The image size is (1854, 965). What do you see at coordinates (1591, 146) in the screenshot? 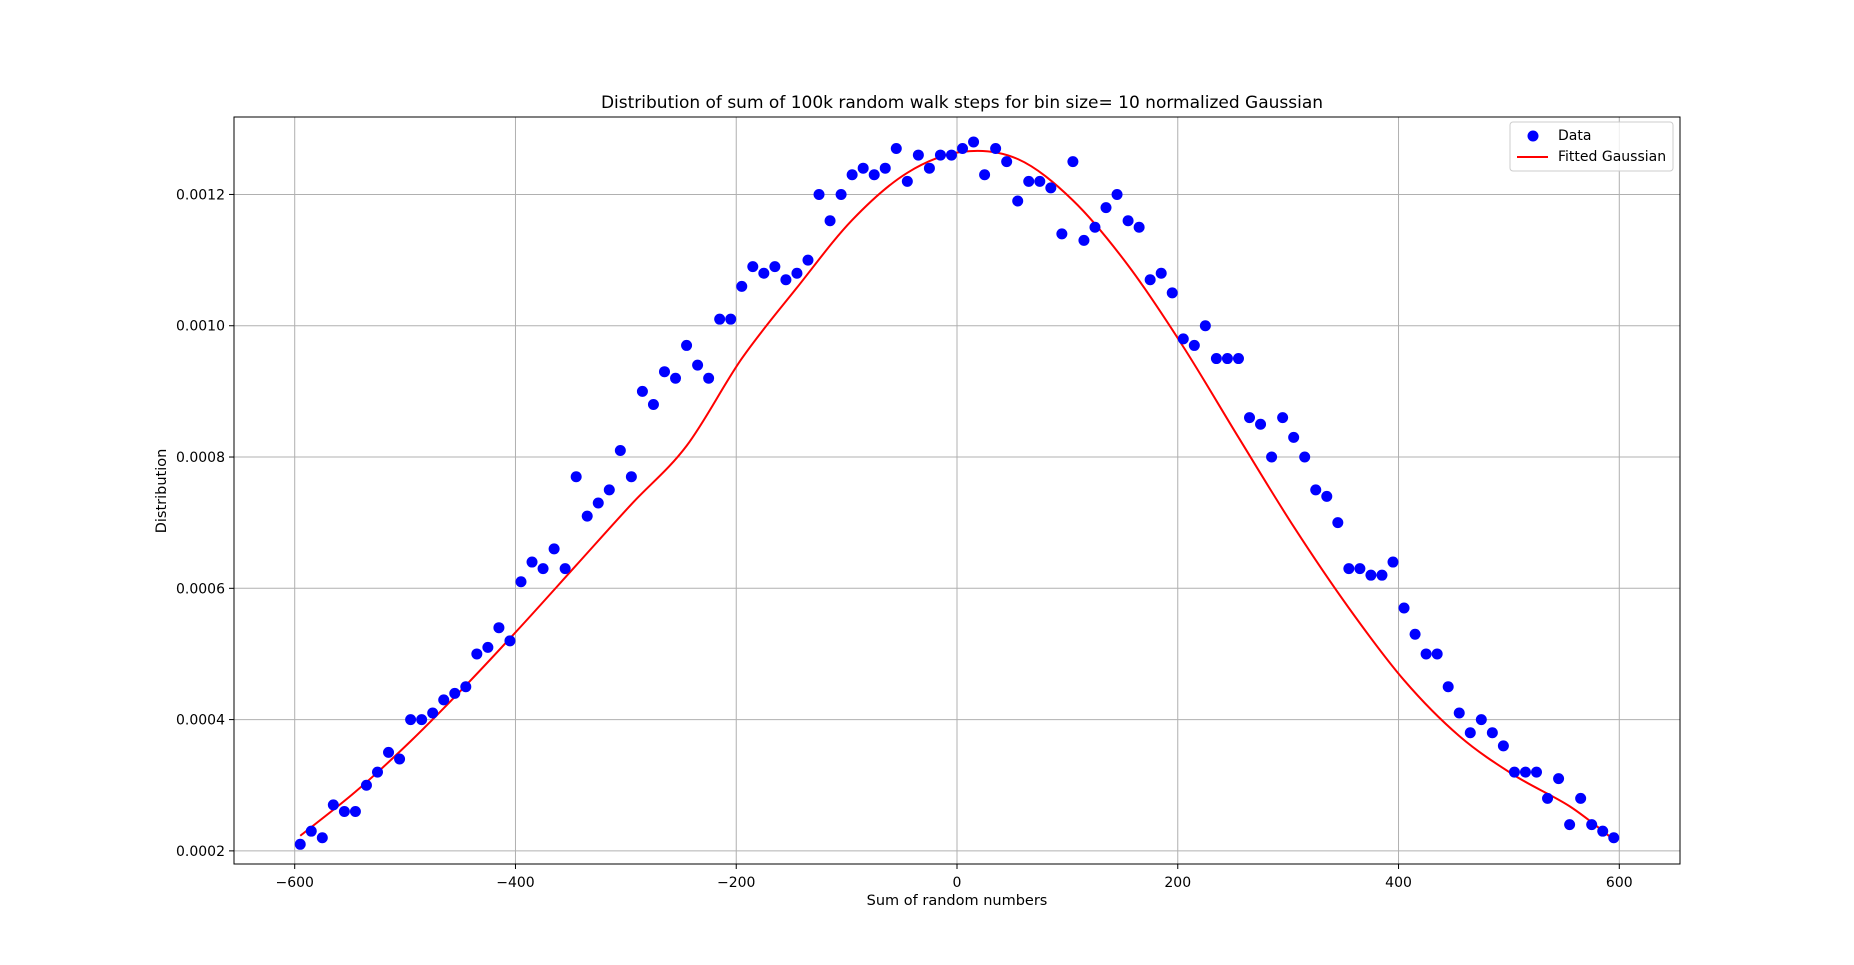
I see `legend-box` at bounding box center [1591, 146].